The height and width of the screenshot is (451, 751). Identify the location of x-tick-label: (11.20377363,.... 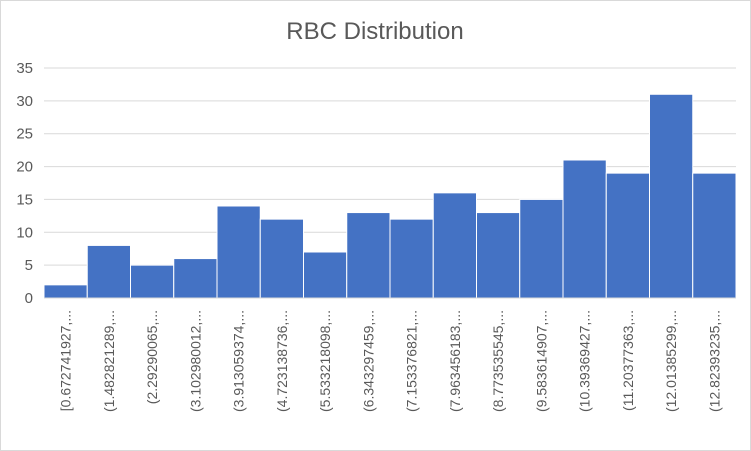
(628, 360).